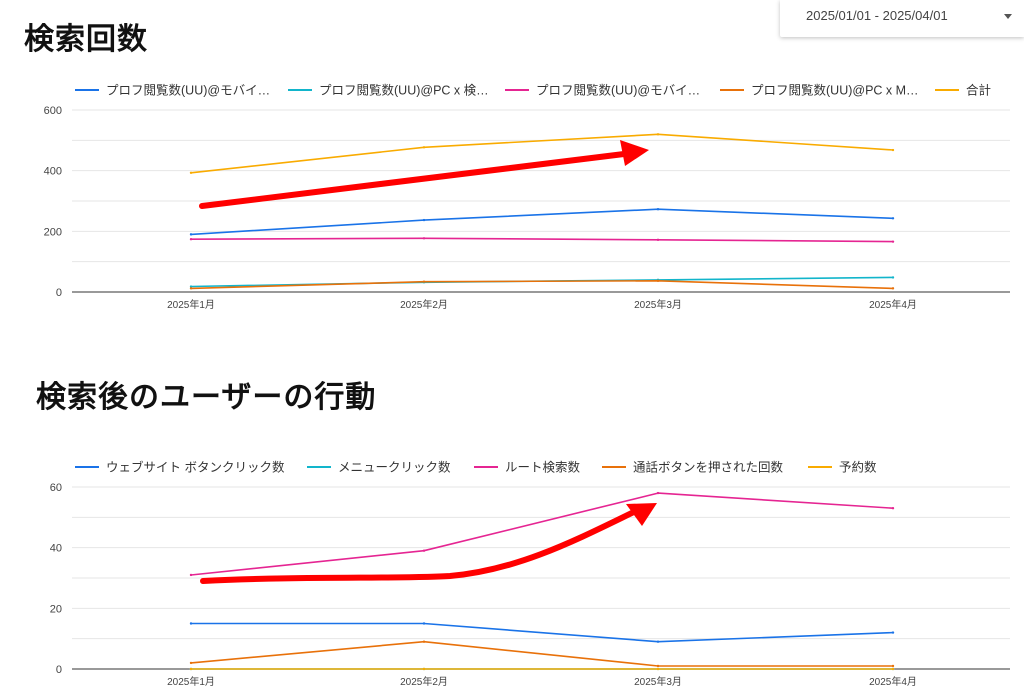  I want to click on date-range-text: 2025/01/01 - 2025/04/01, so click(877, 15).